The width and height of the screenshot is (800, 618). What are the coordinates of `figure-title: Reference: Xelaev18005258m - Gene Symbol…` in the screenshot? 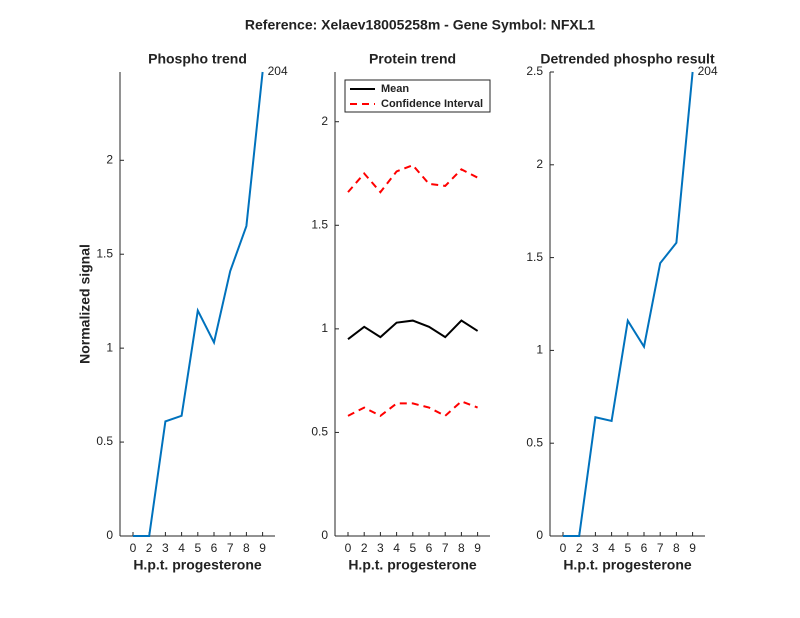 It's located at (420, 25).